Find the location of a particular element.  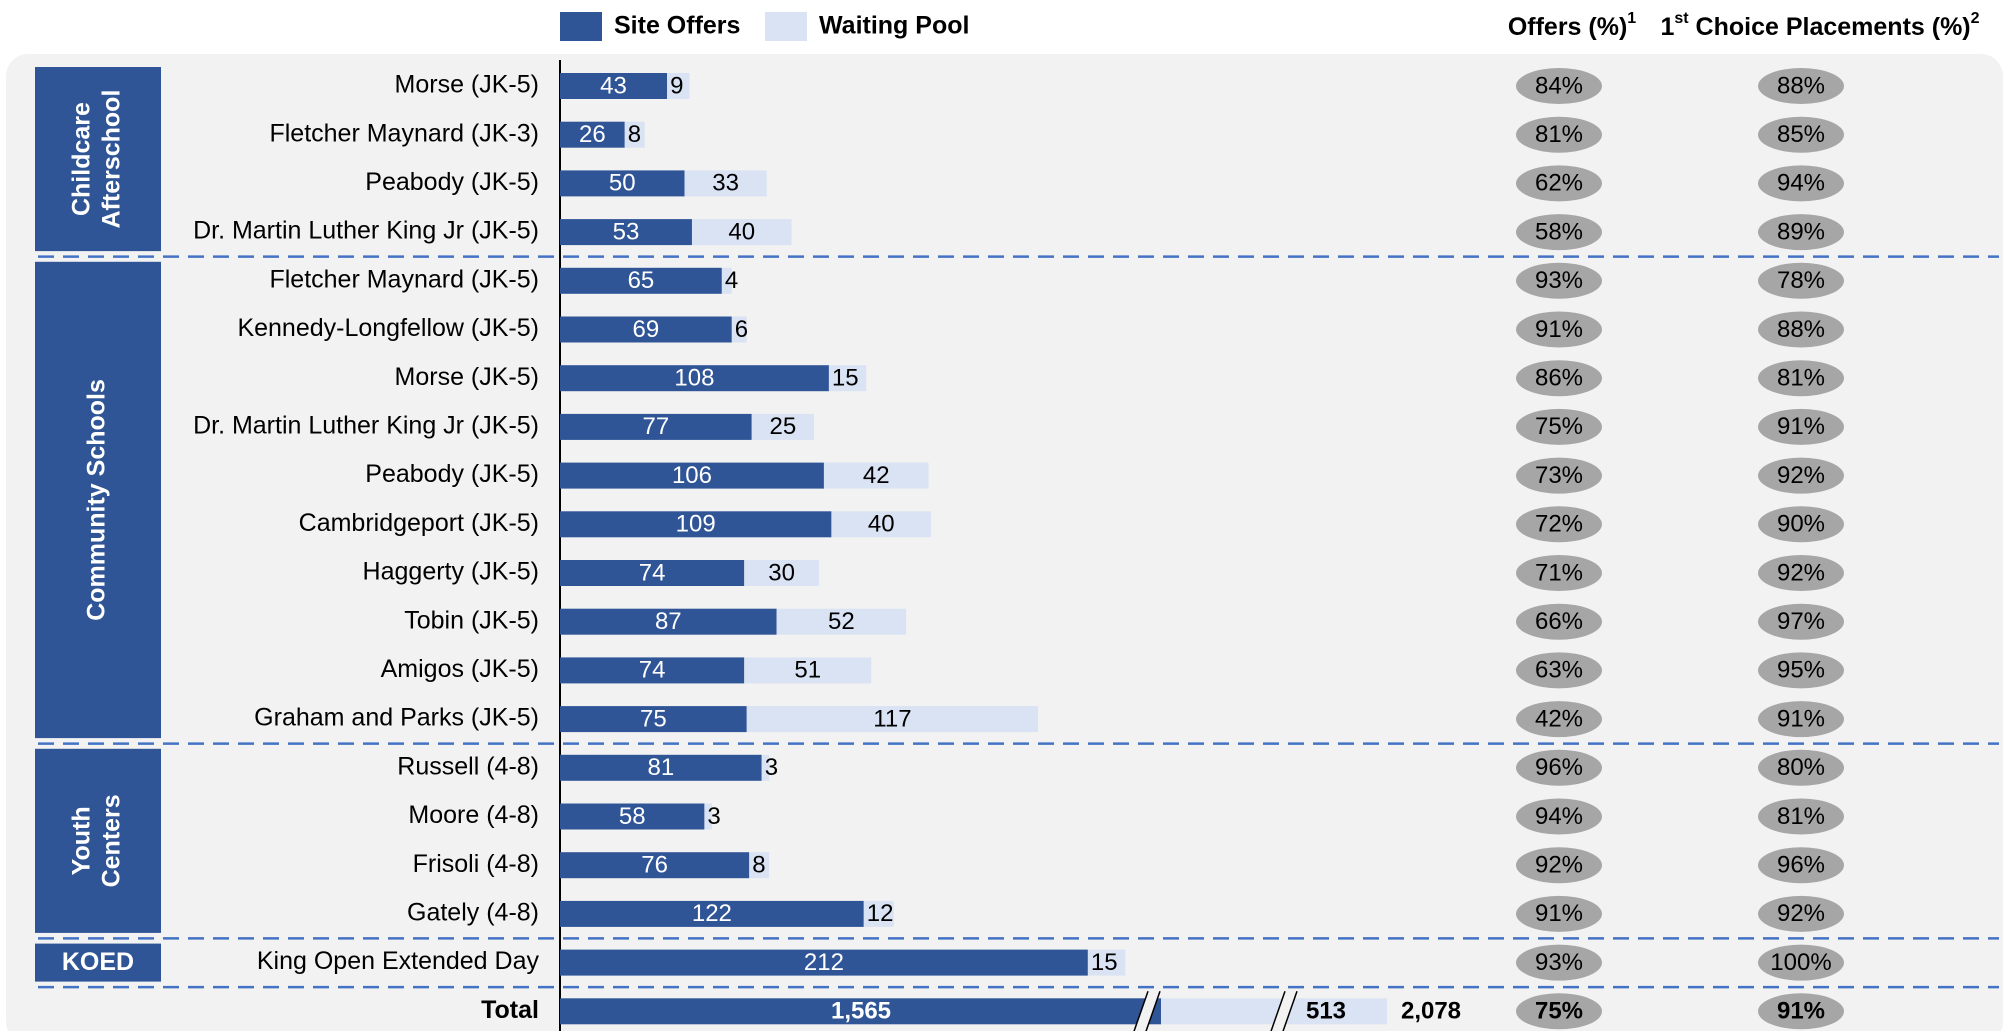

bar-label: 69 is located at coordinates (646, 329).